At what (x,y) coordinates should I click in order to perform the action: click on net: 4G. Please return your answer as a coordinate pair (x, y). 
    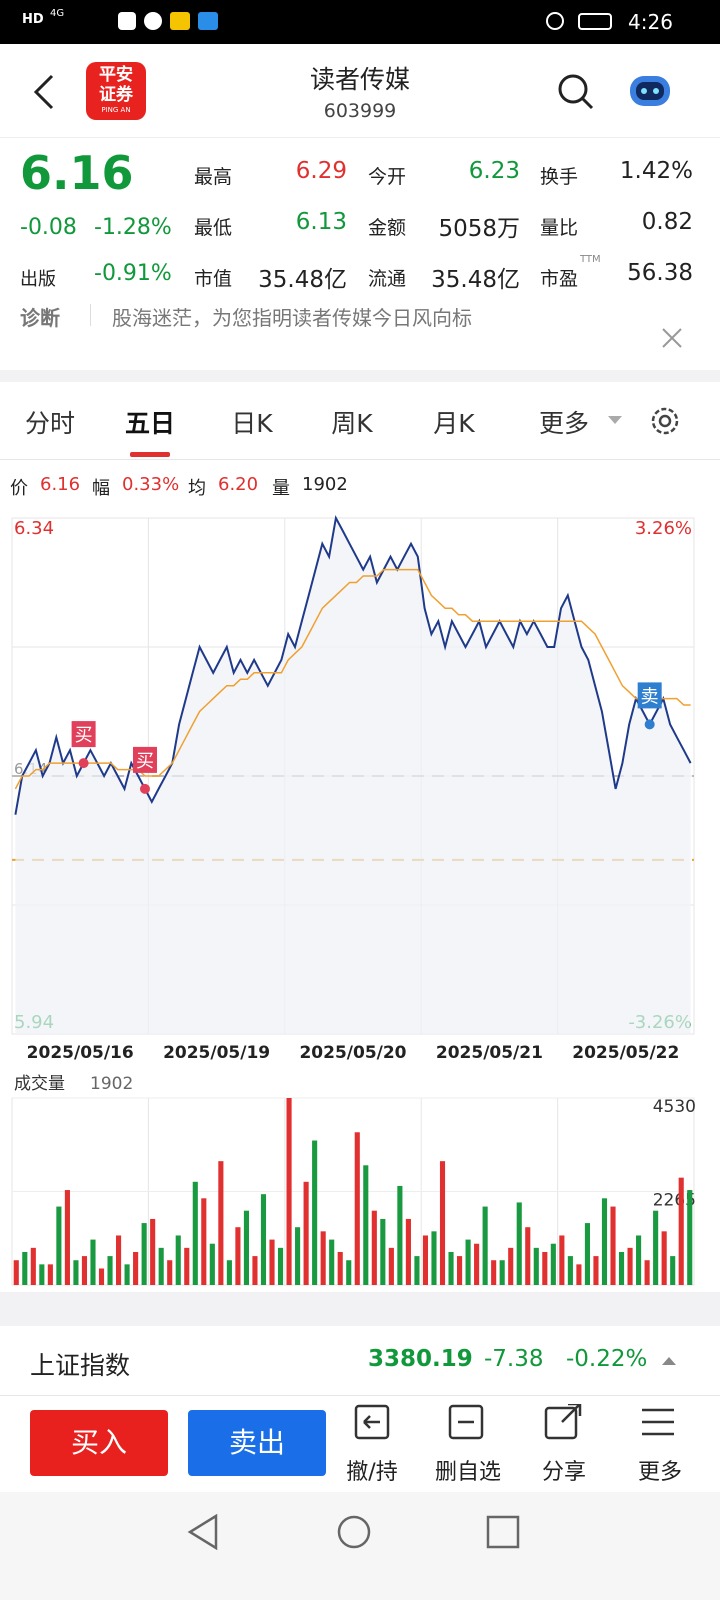
    Looking at the image, I should click on (57, 13).